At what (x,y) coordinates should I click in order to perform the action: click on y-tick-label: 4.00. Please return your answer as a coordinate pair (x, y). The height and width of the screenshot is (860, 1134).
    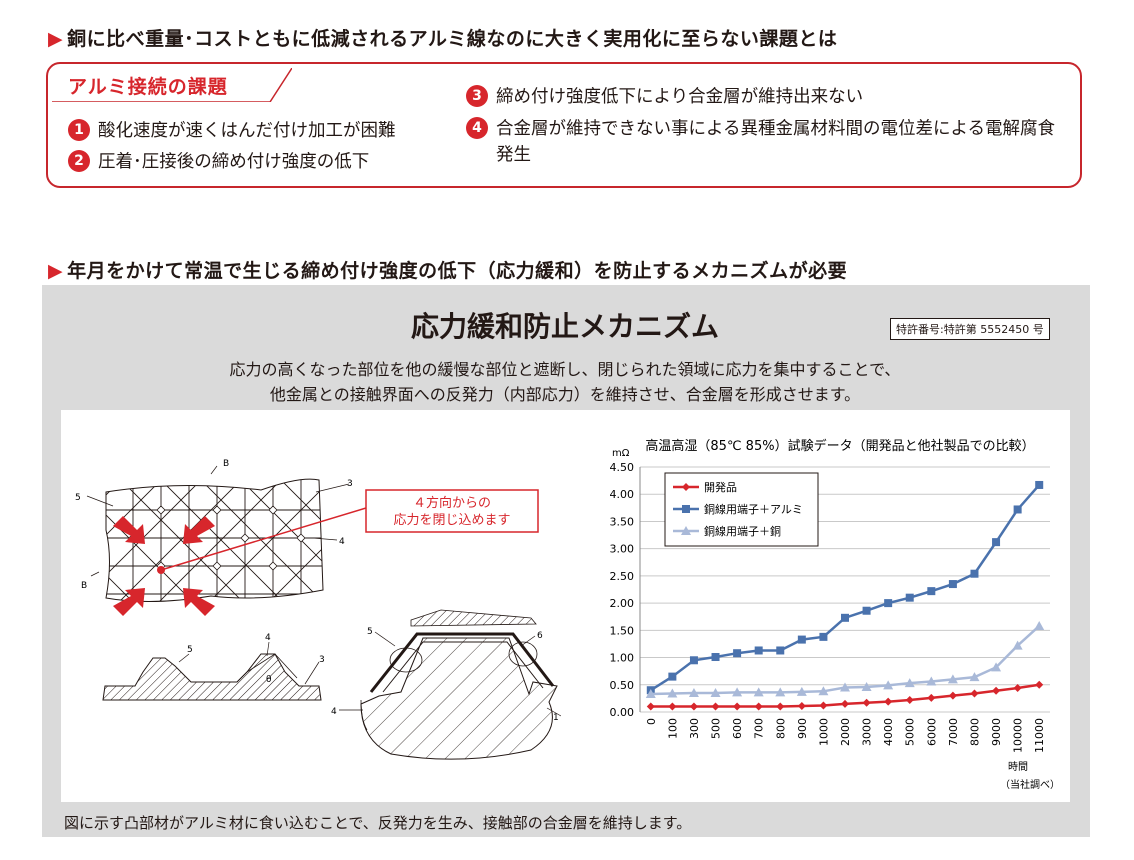
    Looking at the image, I should click on (622, 494).